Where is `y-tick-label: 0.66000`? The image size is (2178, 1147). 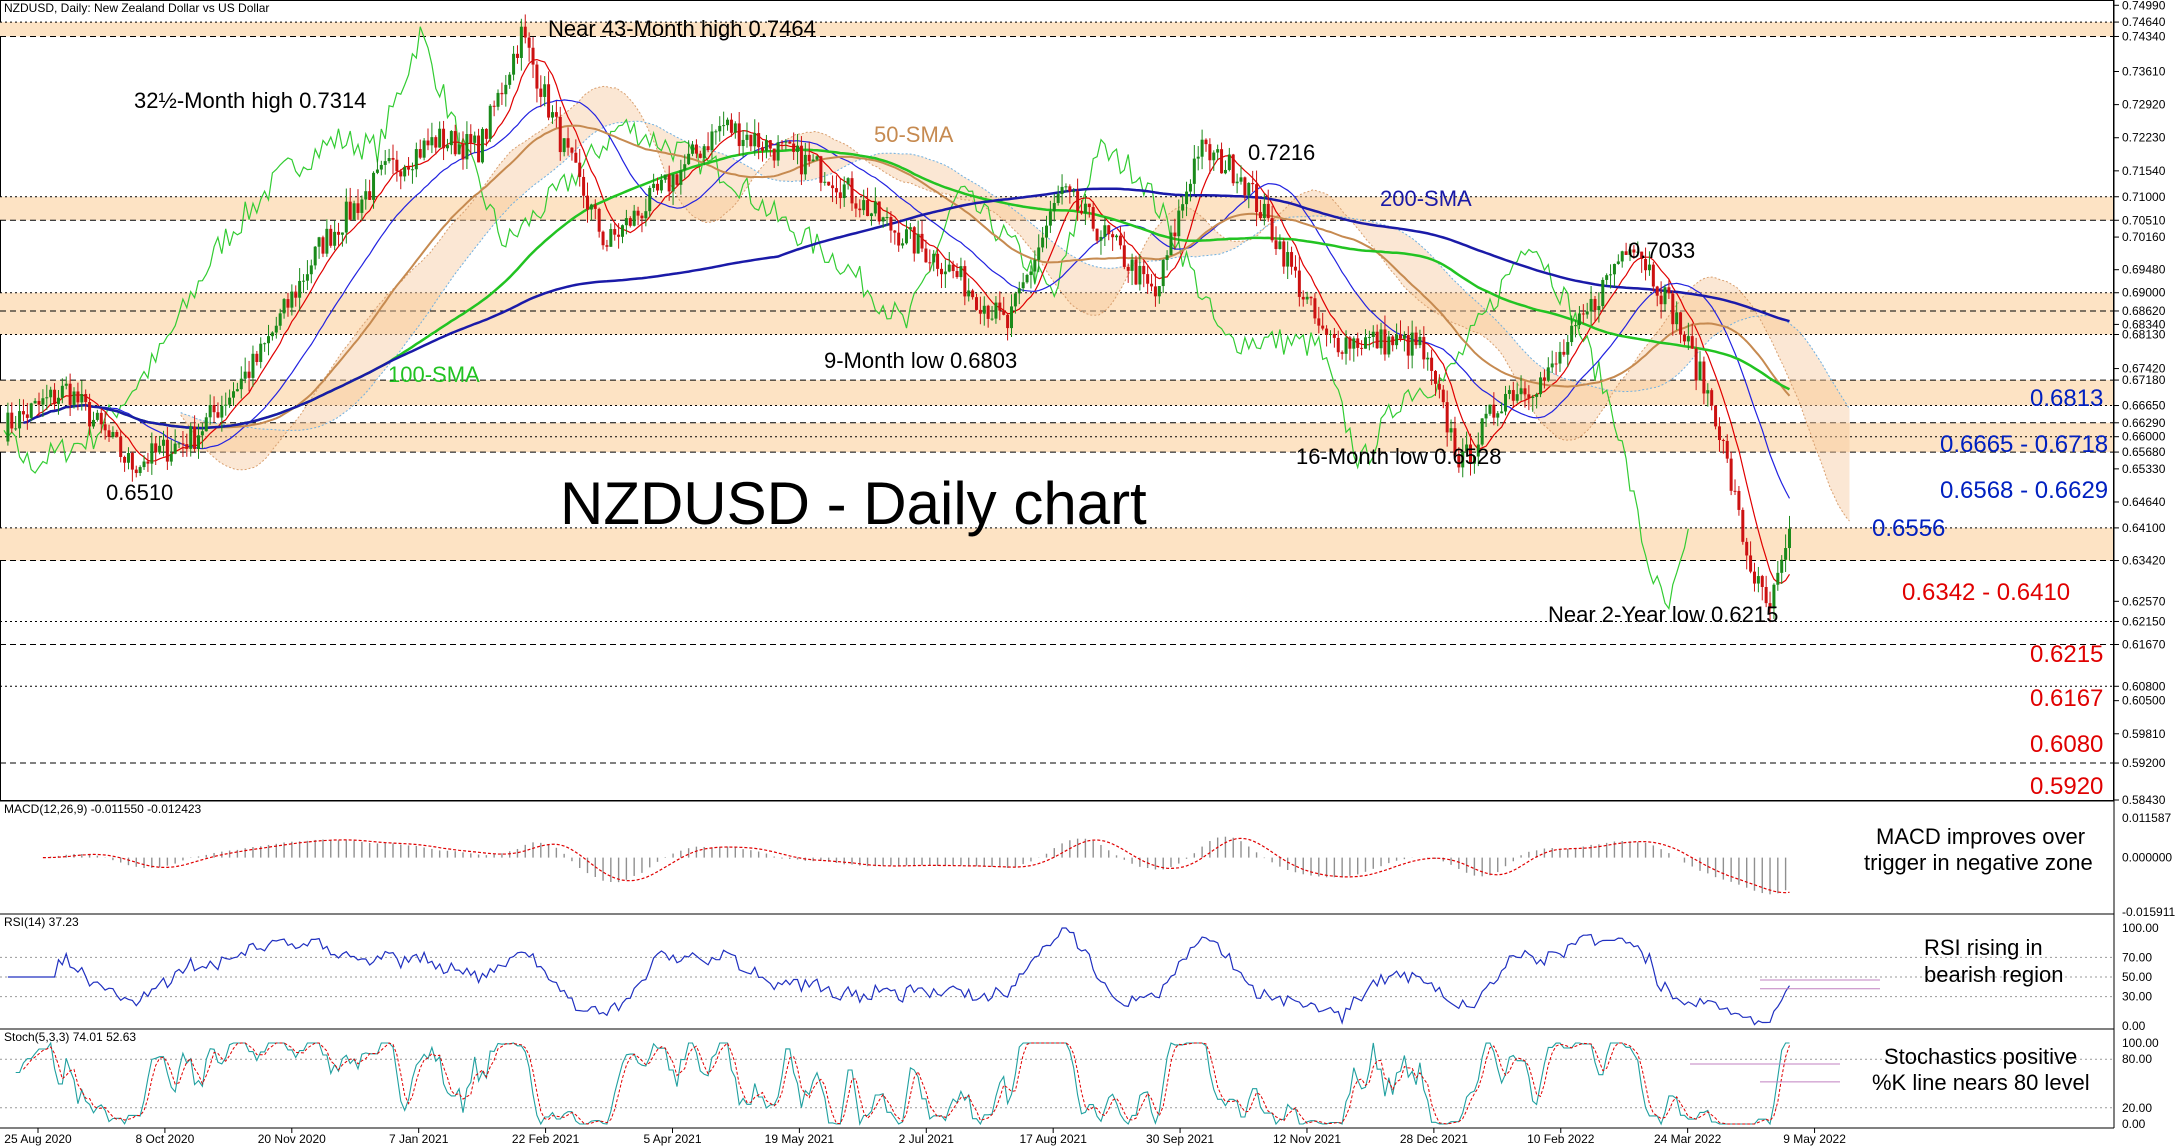
y-tick-label: 0.66000 is located at coordinates (2144, 437).